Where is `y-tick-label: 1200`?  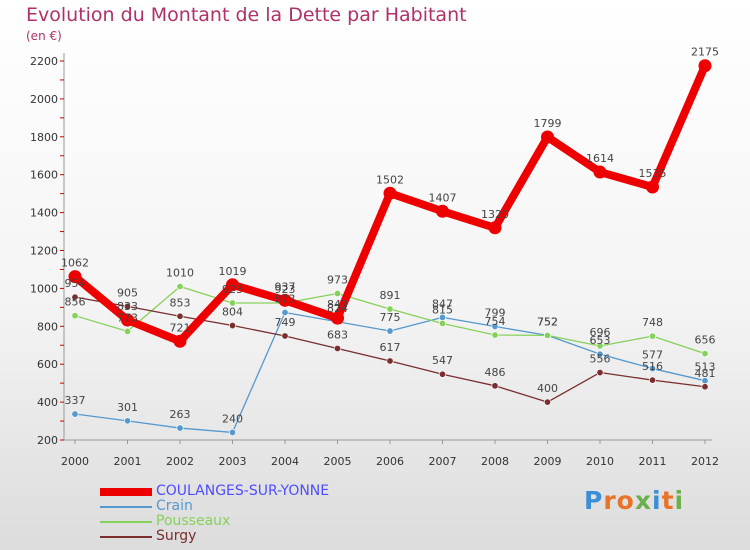
y-tick-label: 1200 is located at coordinates (44, 251).